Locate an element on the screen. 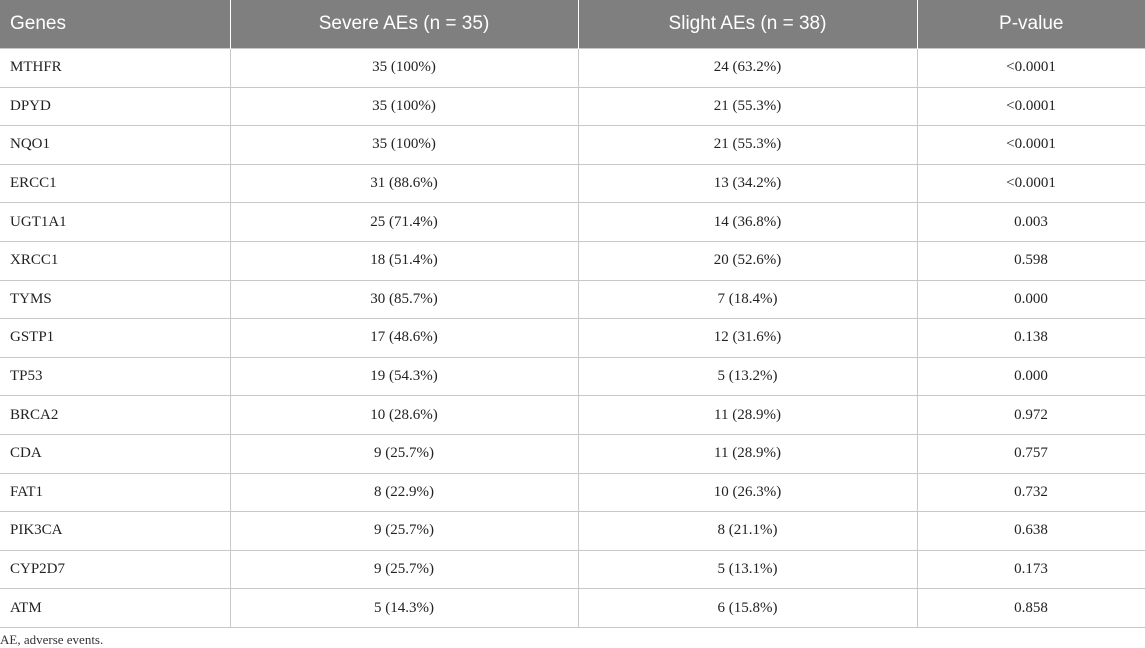 This screenshot has width=1145, height=648. p-value-cell: 0.757 is located at coordinates (1030, 454).